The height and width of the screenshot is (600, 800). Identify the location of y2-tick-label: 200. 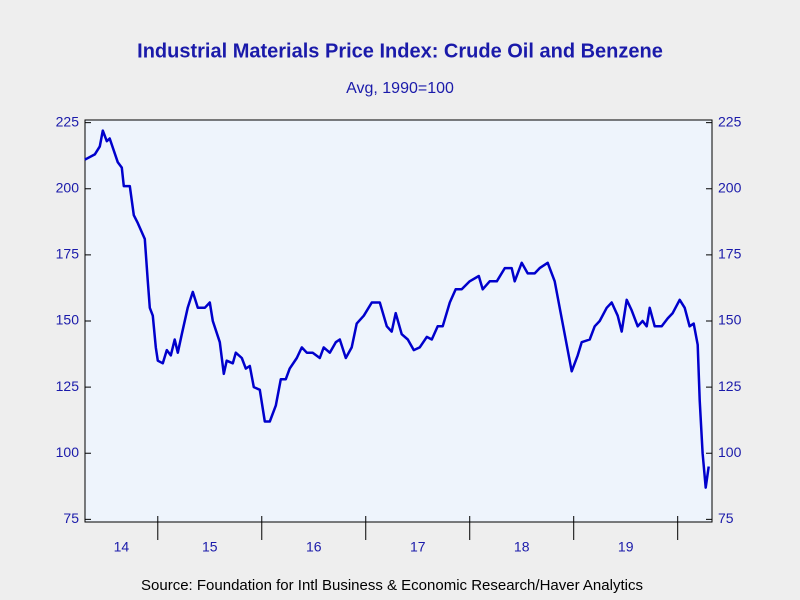
(730, 187).